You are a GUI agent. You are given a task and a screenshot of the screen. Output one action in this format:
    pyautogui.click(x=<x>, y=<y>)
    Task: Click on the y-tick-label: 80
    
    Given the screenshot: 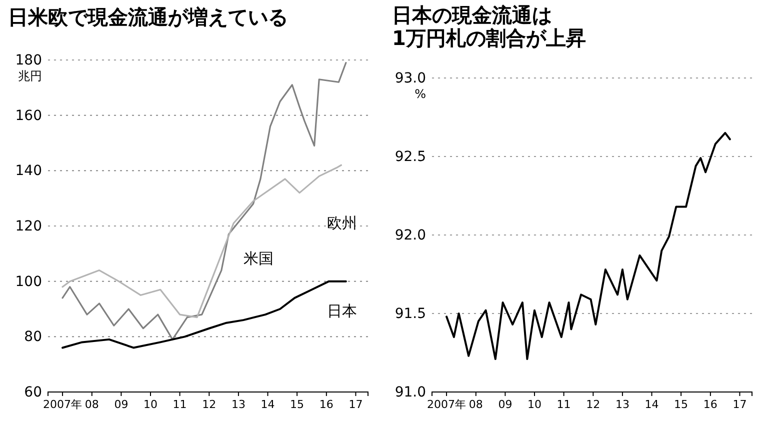 What is the action you would take?
    pyautogui.click(x=33, y=337)
    